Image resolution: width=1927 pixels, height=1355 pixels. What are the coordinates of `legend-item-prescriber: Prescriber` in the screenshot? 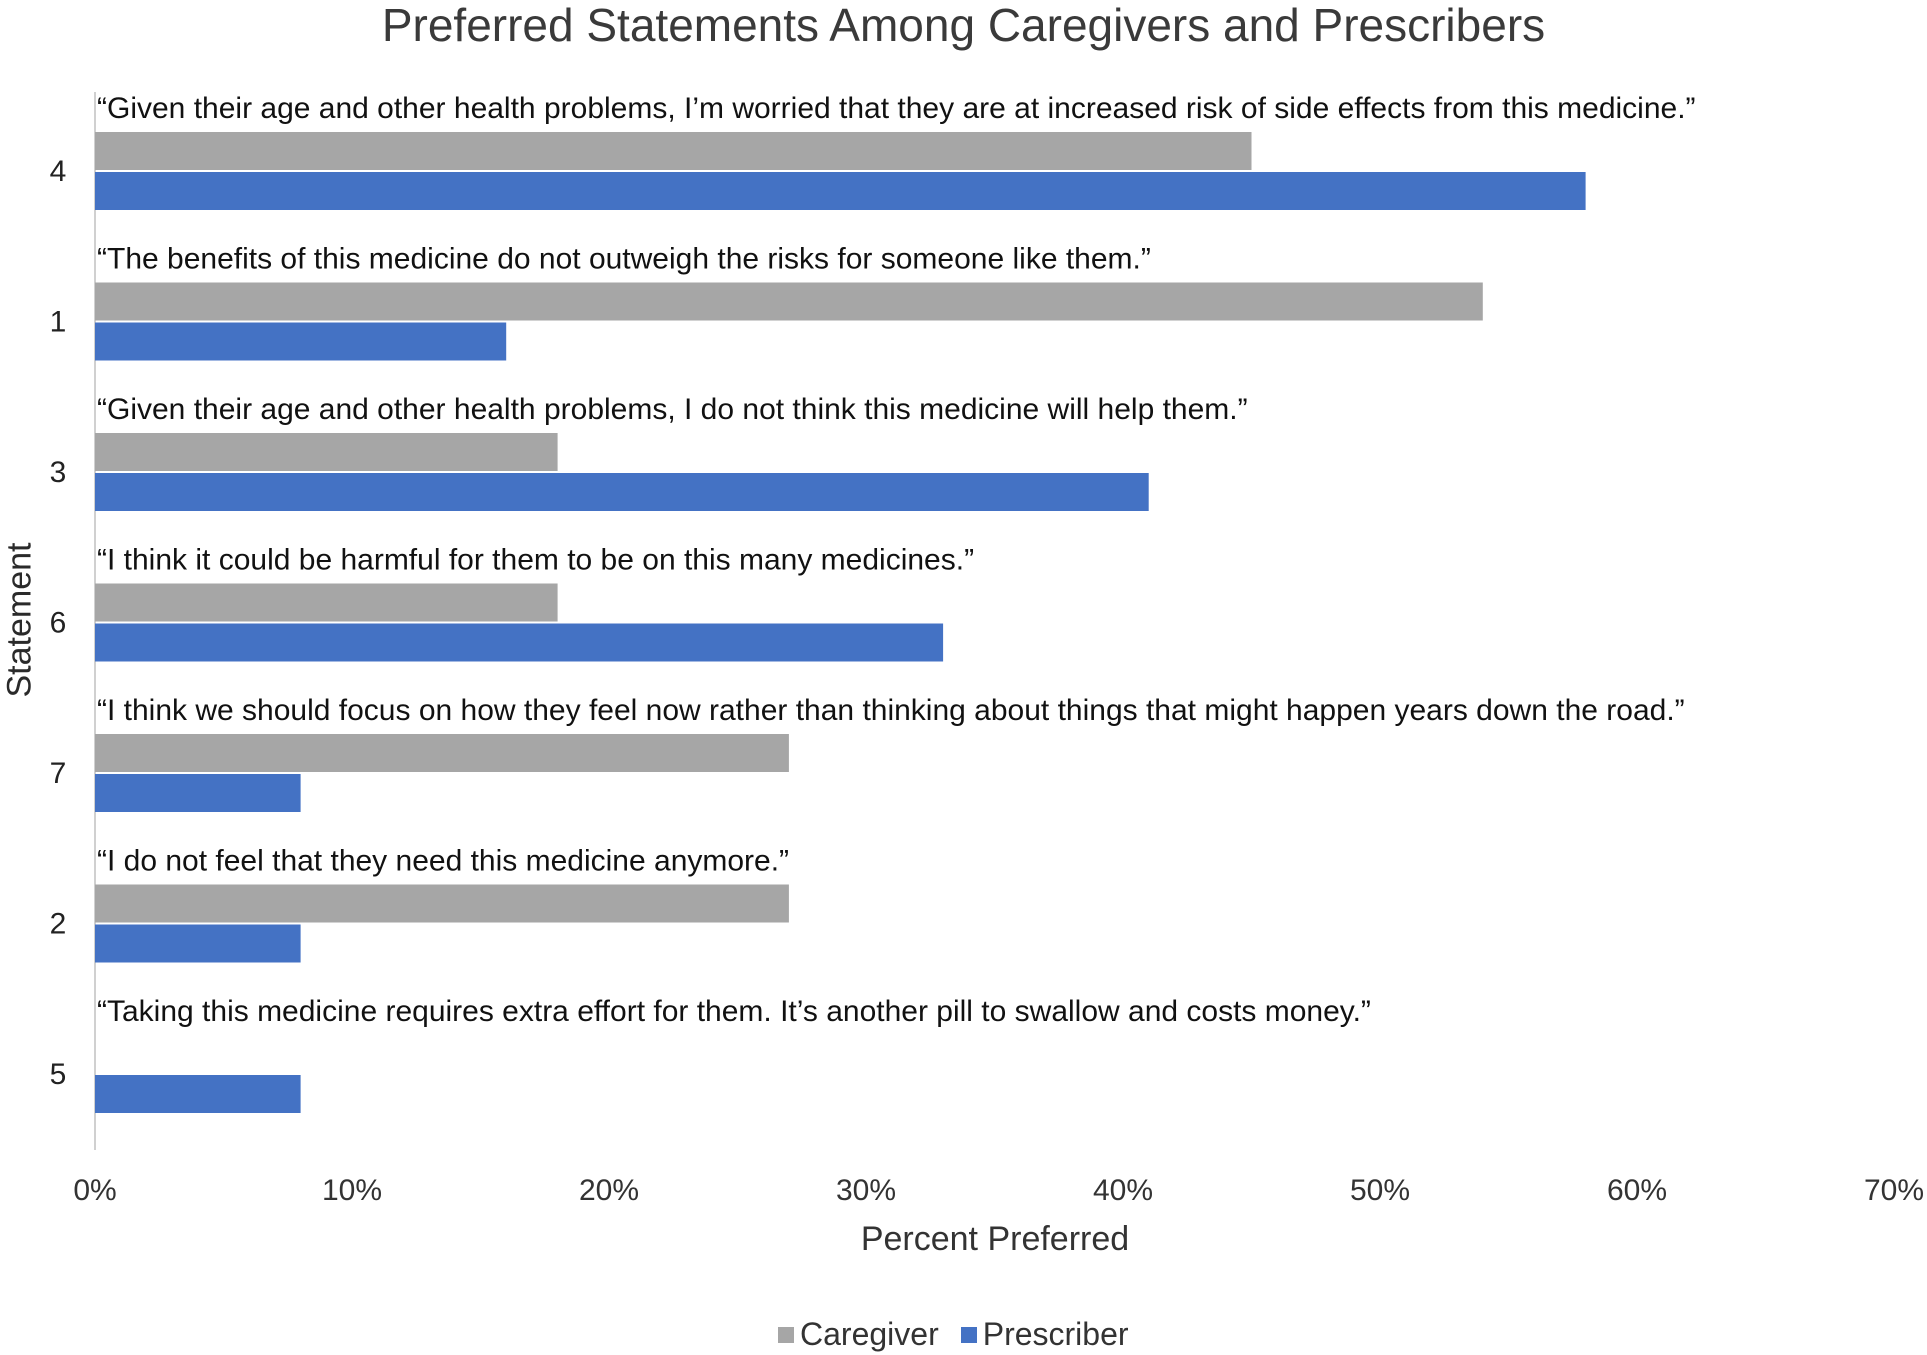 It's located at (1044, 1334).